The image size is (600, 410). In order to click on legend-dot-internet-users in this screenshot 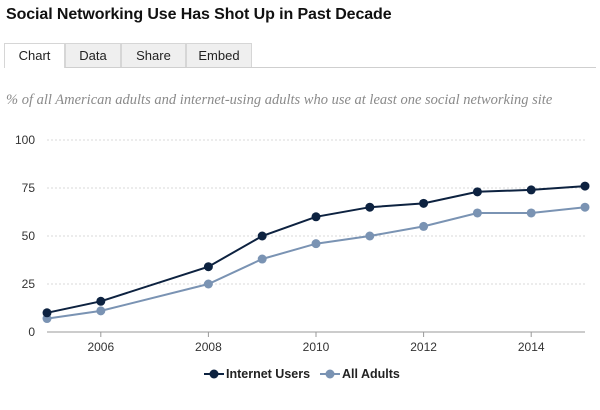, I will do `click(214, 374)`.